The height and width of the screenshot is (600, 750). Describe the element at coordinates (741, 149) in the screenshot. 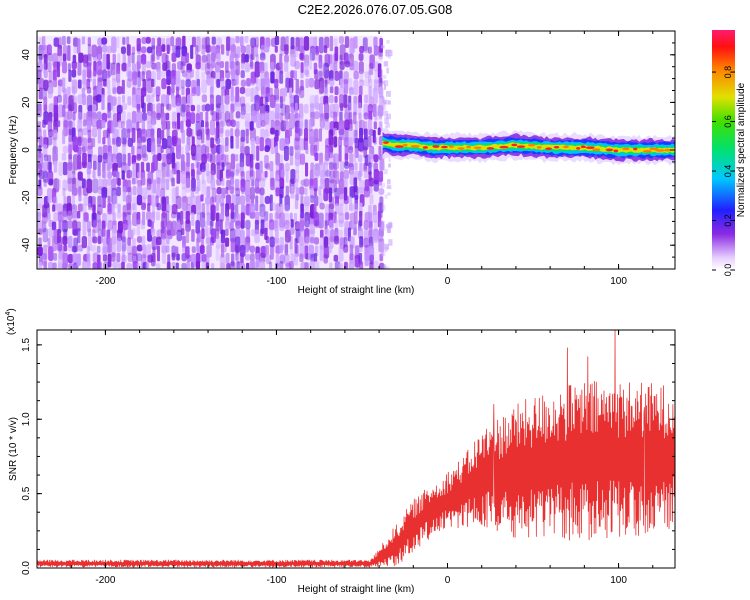

I see `colorbar-label: Normalized spectral amplitude` at that location.